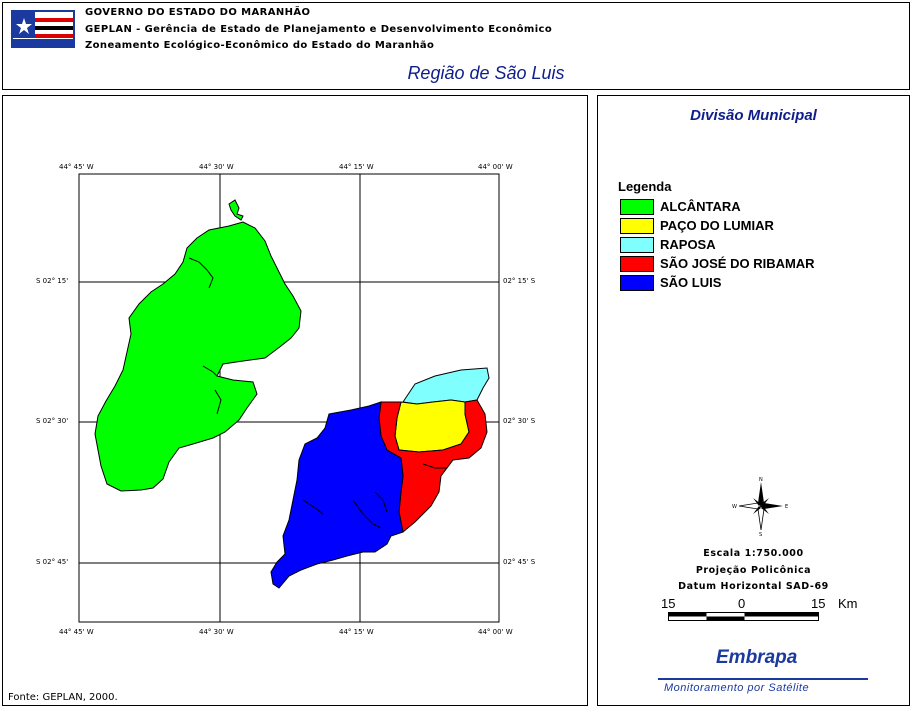  Describe the element at coordinates (495, 167) in the screenshot. I see `top-label-44-00: 44° 00' W` at that location.